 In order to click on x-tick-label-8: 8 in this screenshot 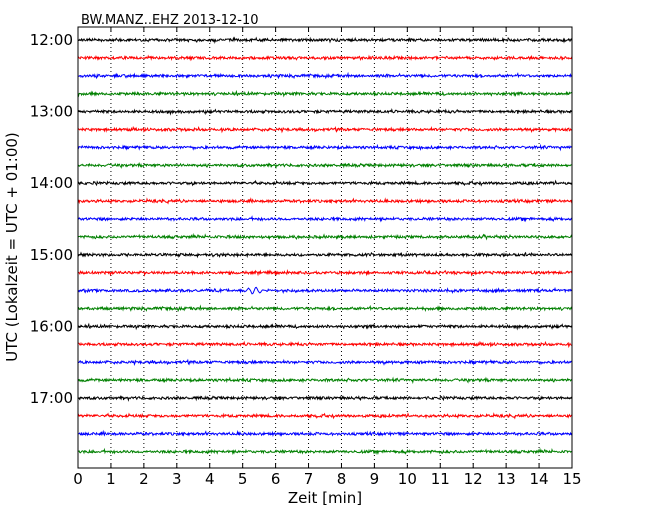, I will do `click(342, 479)`.